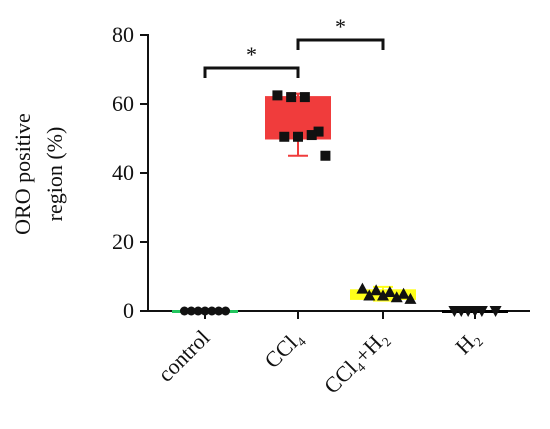 Image resolution: width=550 pixels, height=429 pixels. I want to click on x-tick-label: H₂, so click(467, 342).